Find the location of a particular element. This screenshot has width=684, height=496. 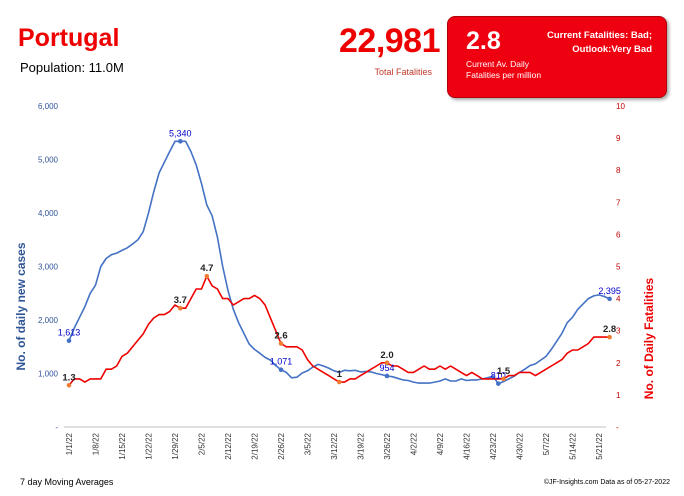

x-tick-label: 2/26/22 is located at coordinates (281, 445).